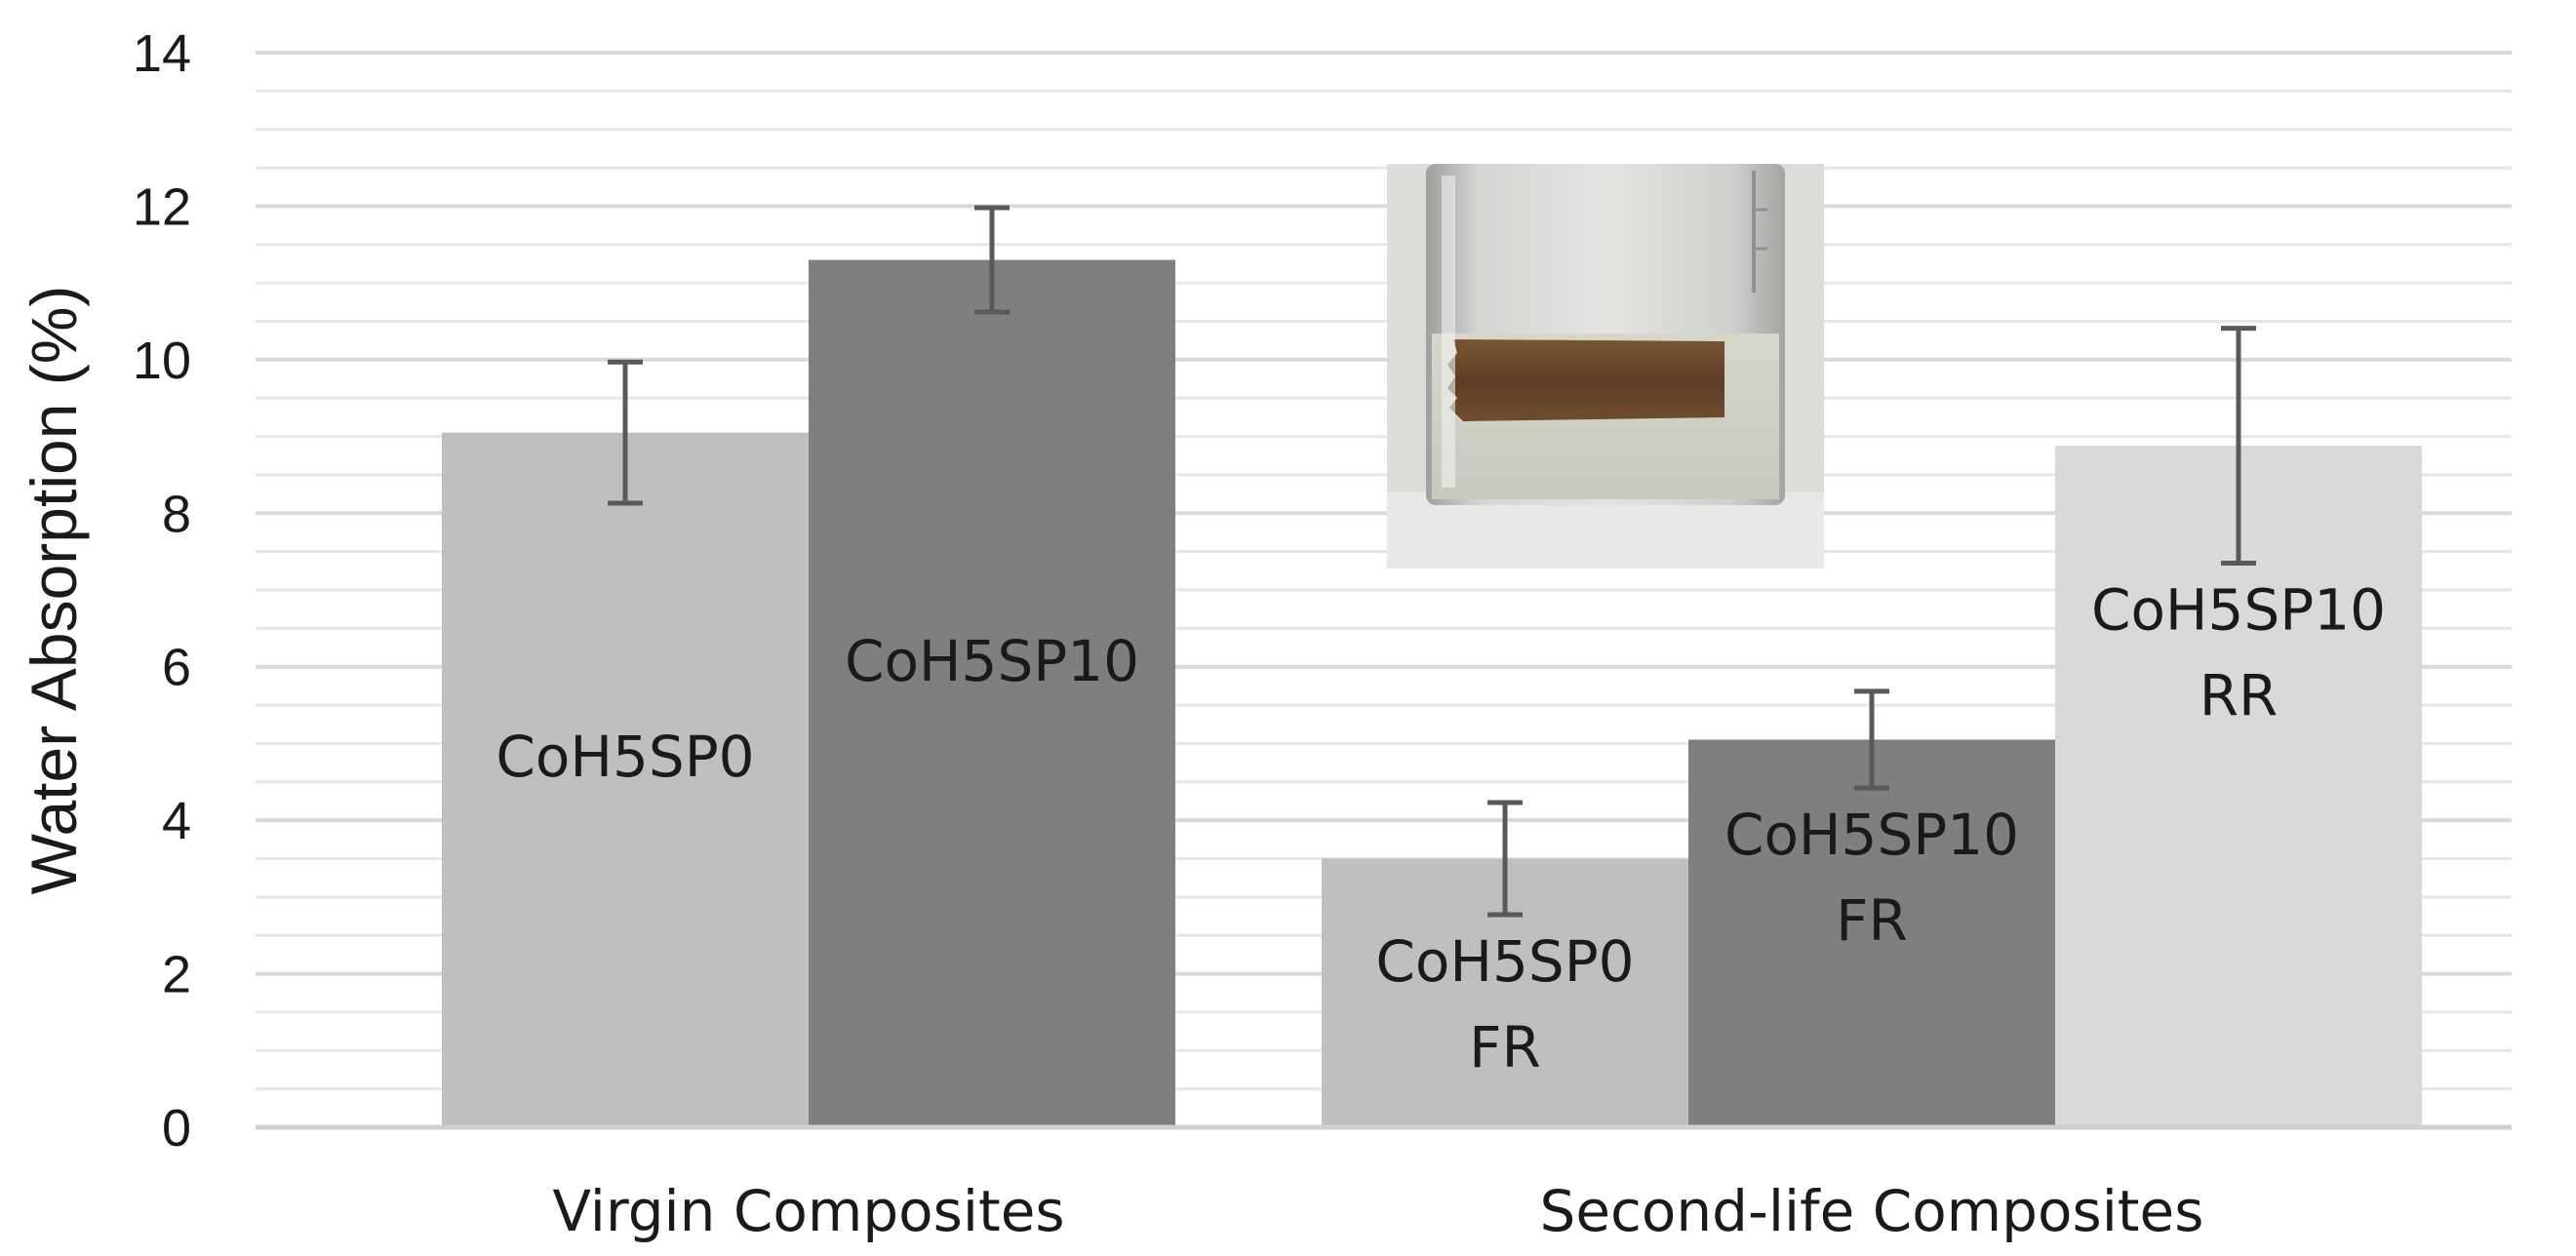 The width and height of the screenshot is (2576, 1256). I want to click on beaker-with-composite-sample-photo, so click(1605, 366).